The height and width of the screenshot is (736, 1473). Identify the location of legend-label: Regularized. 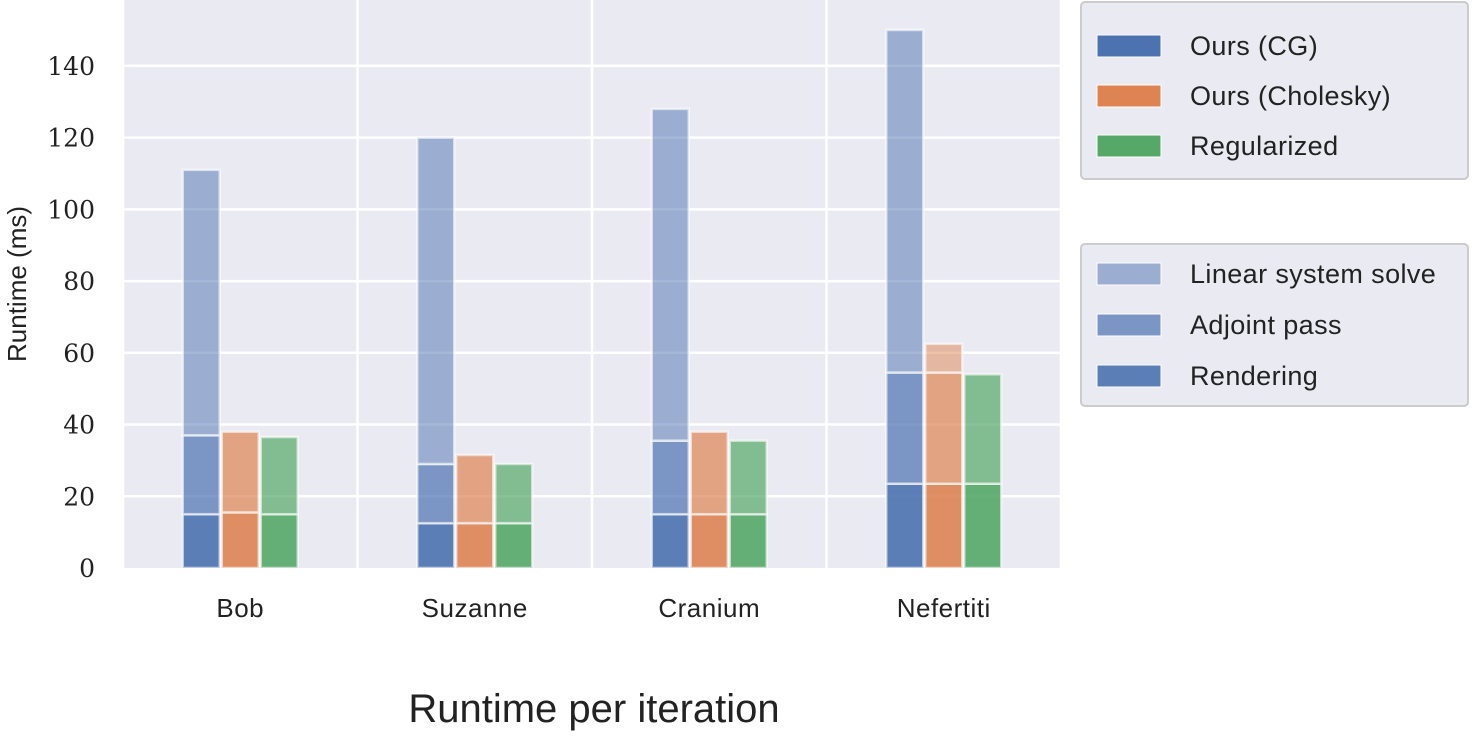
(1264, 146).